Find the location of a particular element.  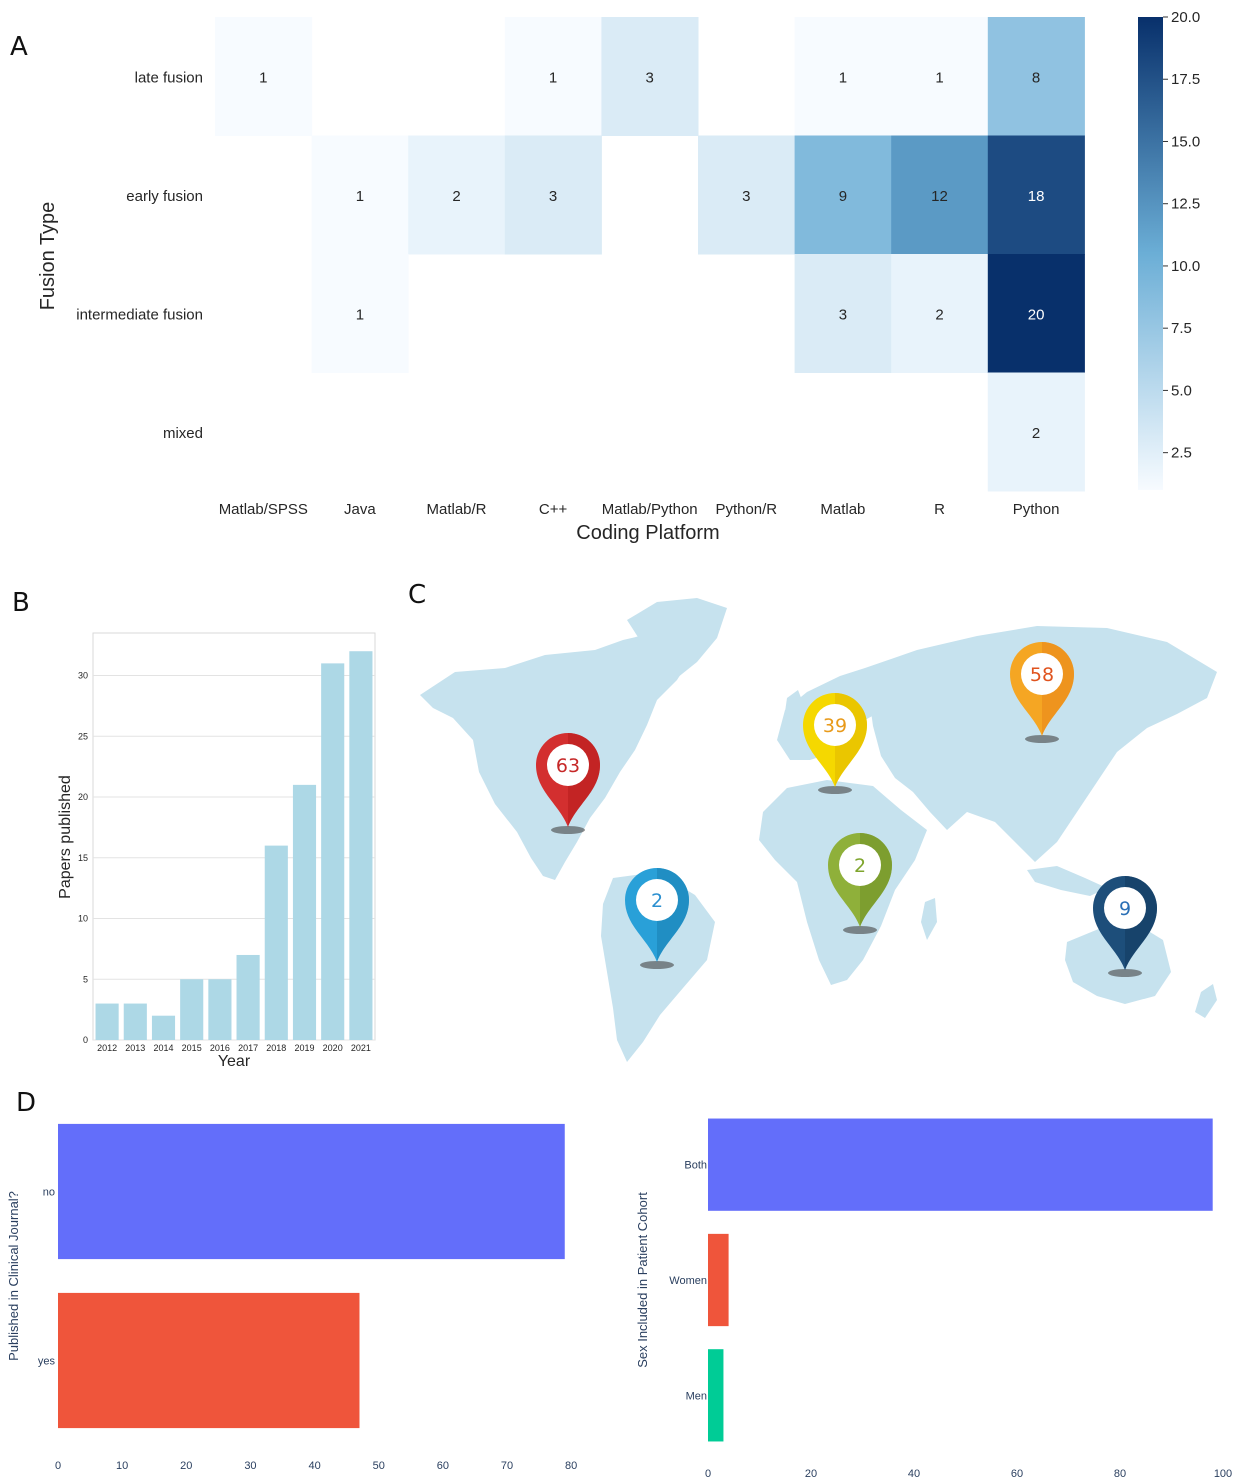

x-tick-label: 2016 is located at coordinates (220, 1048).